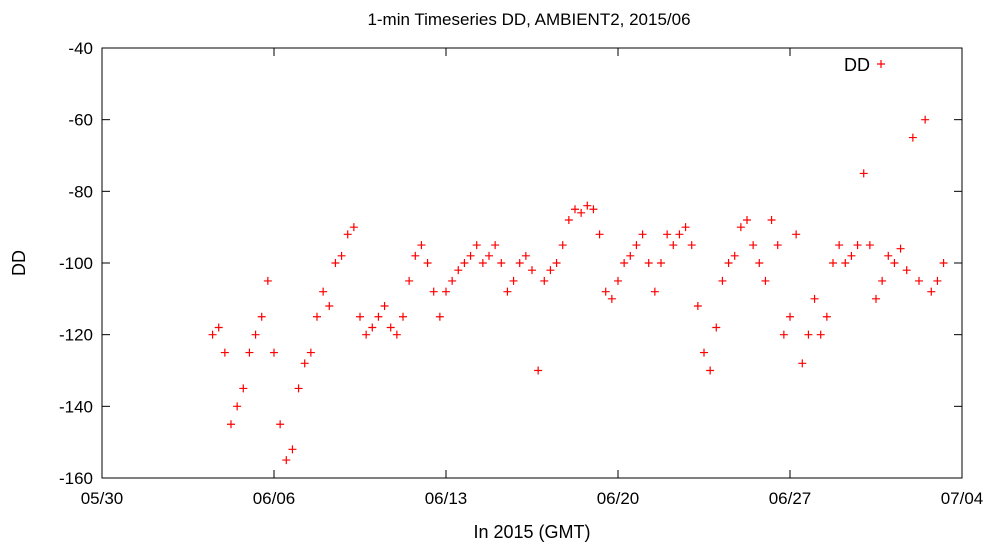 Image resolution: width=998 pixels, height=552 pixels. I want to click on x-tick-label: 06/13, so click(446, 498).